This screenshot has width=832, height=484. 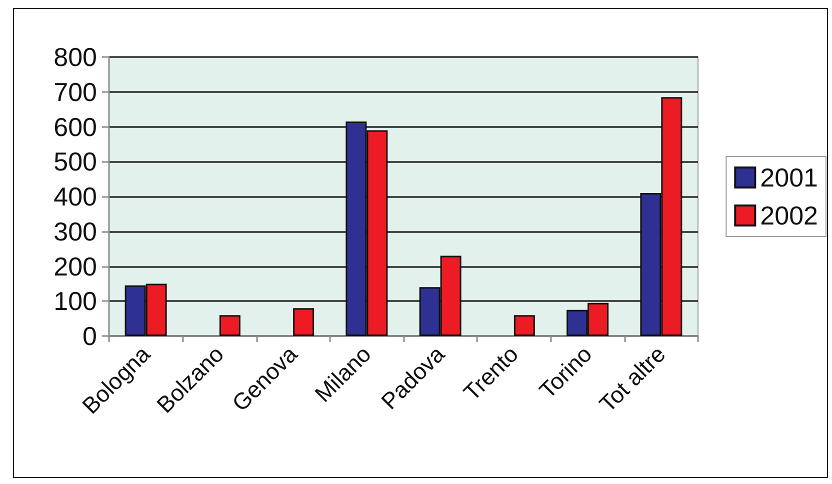 What do you see at coordinates (75, 197) in the screenshot?
I see `y-tick-label: 400` at bounding box center [75, 197].